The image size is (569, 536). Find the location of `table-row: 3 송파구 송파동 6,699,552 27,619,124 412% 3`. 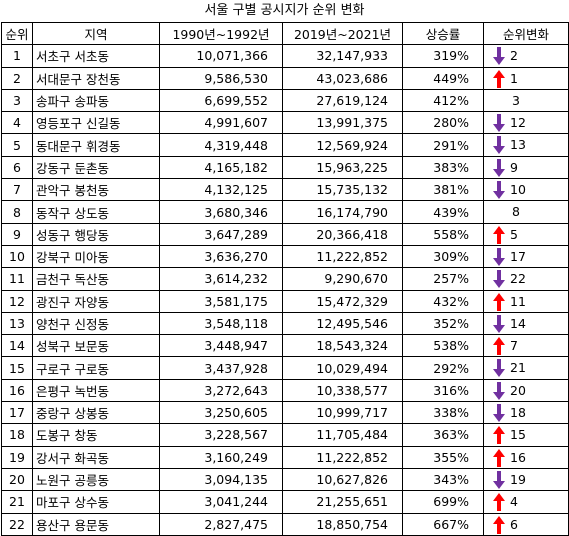

table-row: 3 송파구 송파동 6,699,552 27,619,124 412% 3 is located at coordinates (285, 100).